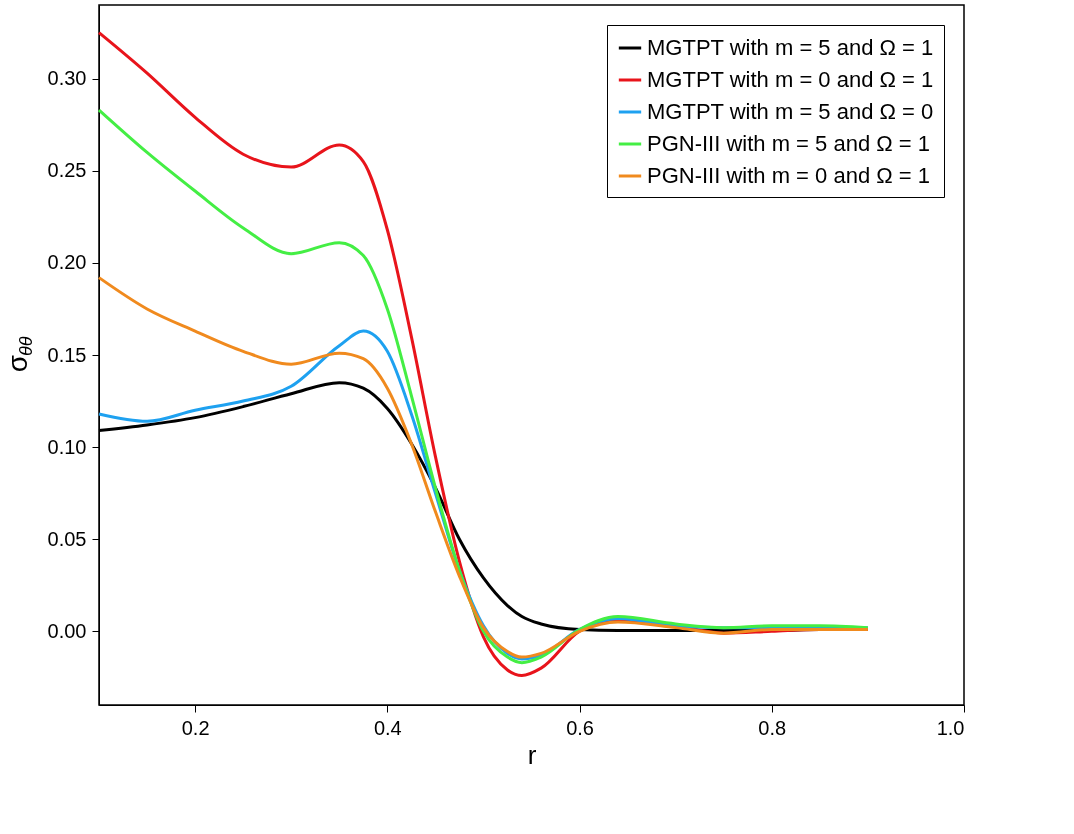 The height and width of the screenshot is (834, 1074). Describe the element at coordinates (532, 754) in the screenshot. I see `x-axis-title: r` at that location.